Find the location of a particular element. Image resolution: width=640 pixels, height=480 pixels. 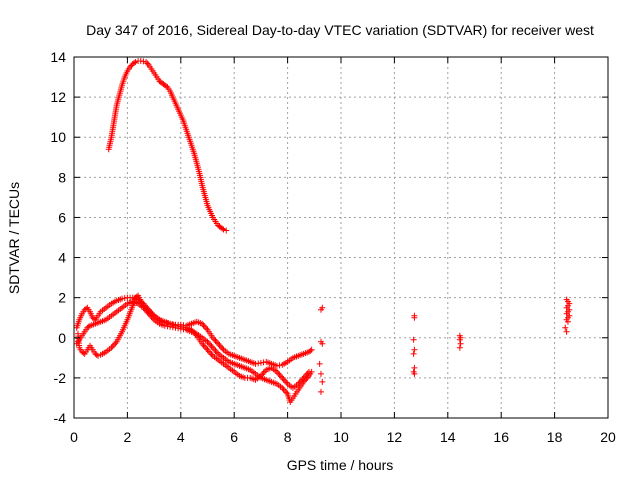

y-tick-label: 4 is located at coordinates (62, 258).